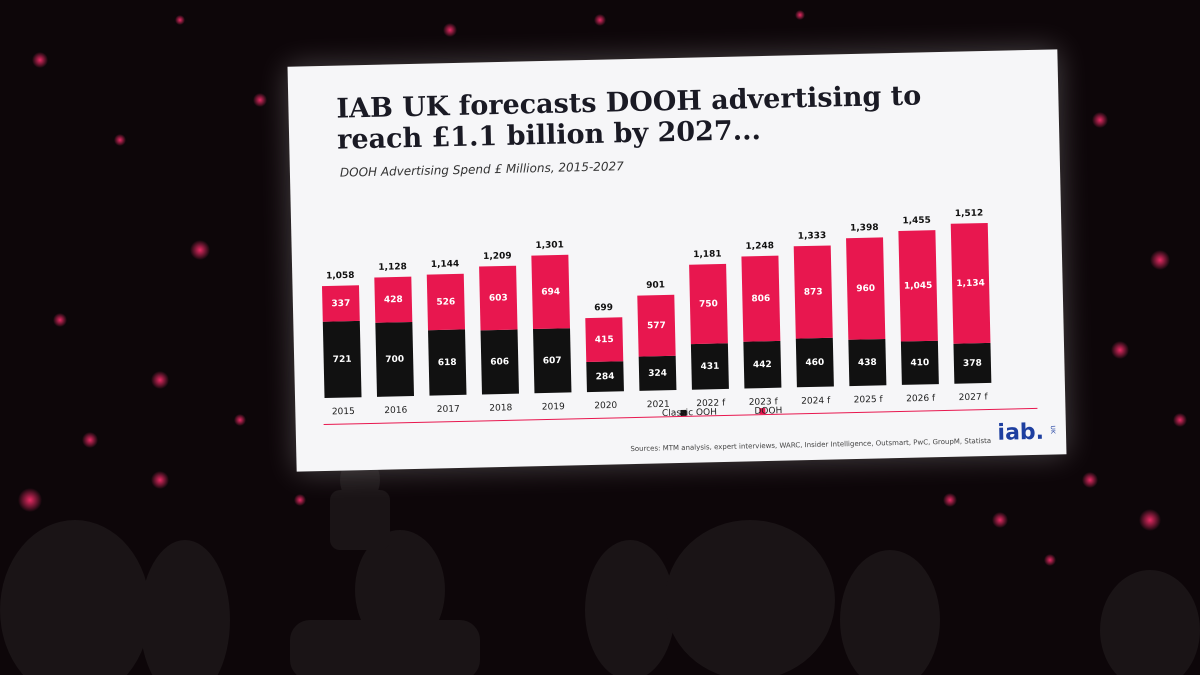 Image resolution: width=1200 pixels, height=675 pixels. Describe the element at coordinates (605, 406) in the screenshot. I see `x-tick-label: 2020` at that location.